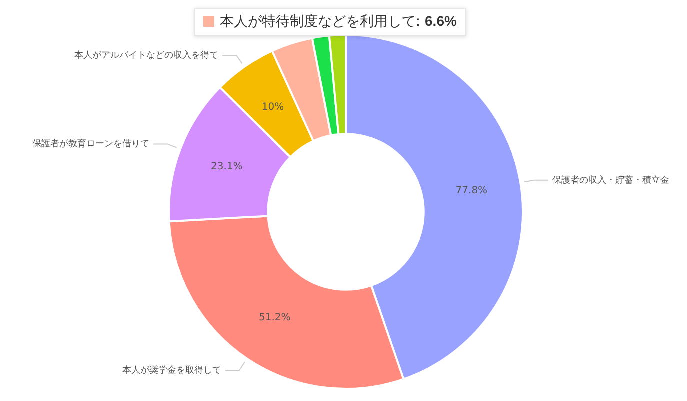 This screenshot has width=687, height=401. I want to click on slice-label: 本人が奨学金を取得して, so click(172, 370).